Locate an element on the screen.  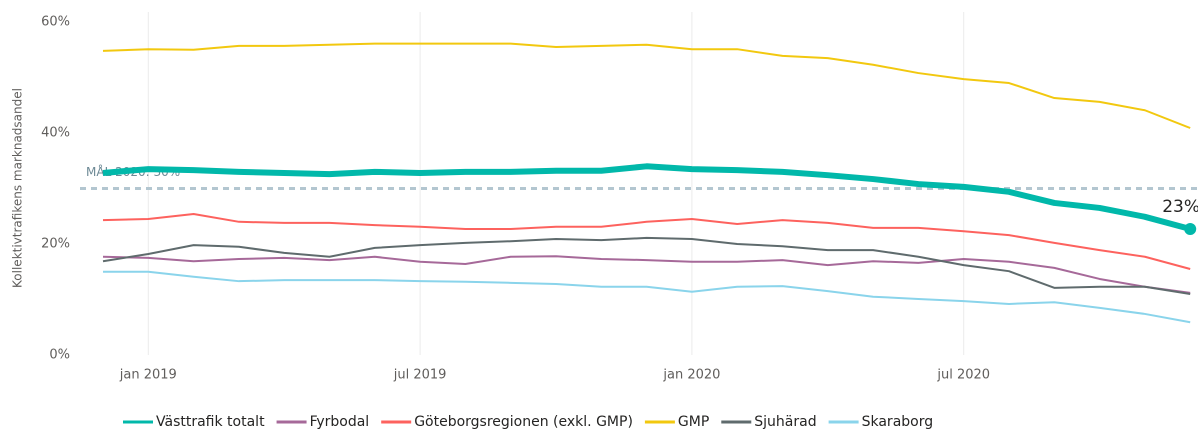
end-marker is located at coordinates (1190, 229).